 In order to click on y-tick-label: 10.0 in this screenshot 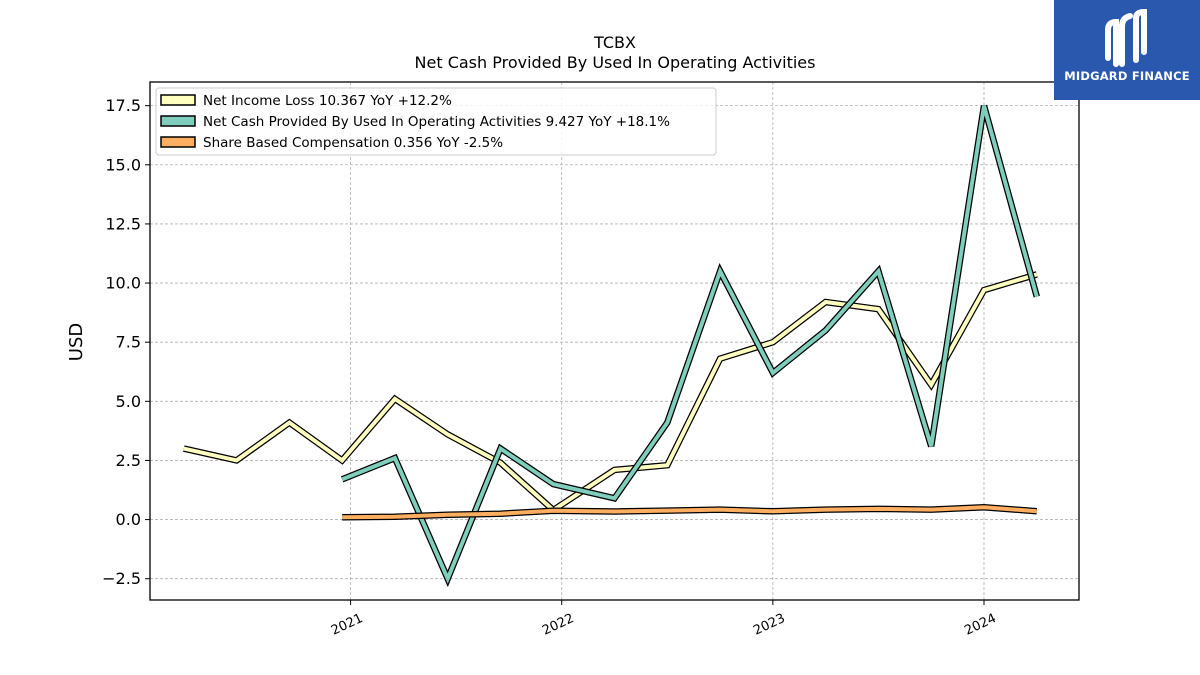, I will do `click(123, 283)`.